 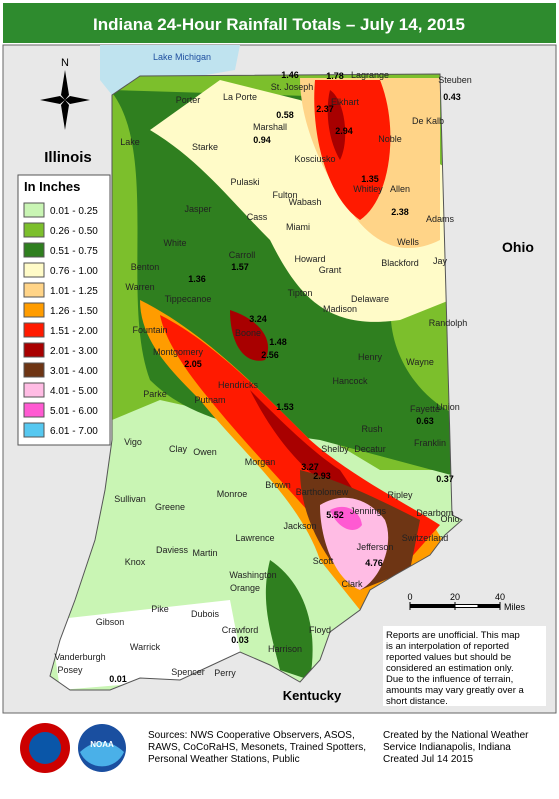 I want to click on county-label: Jasper, so click(x=197, y=209).